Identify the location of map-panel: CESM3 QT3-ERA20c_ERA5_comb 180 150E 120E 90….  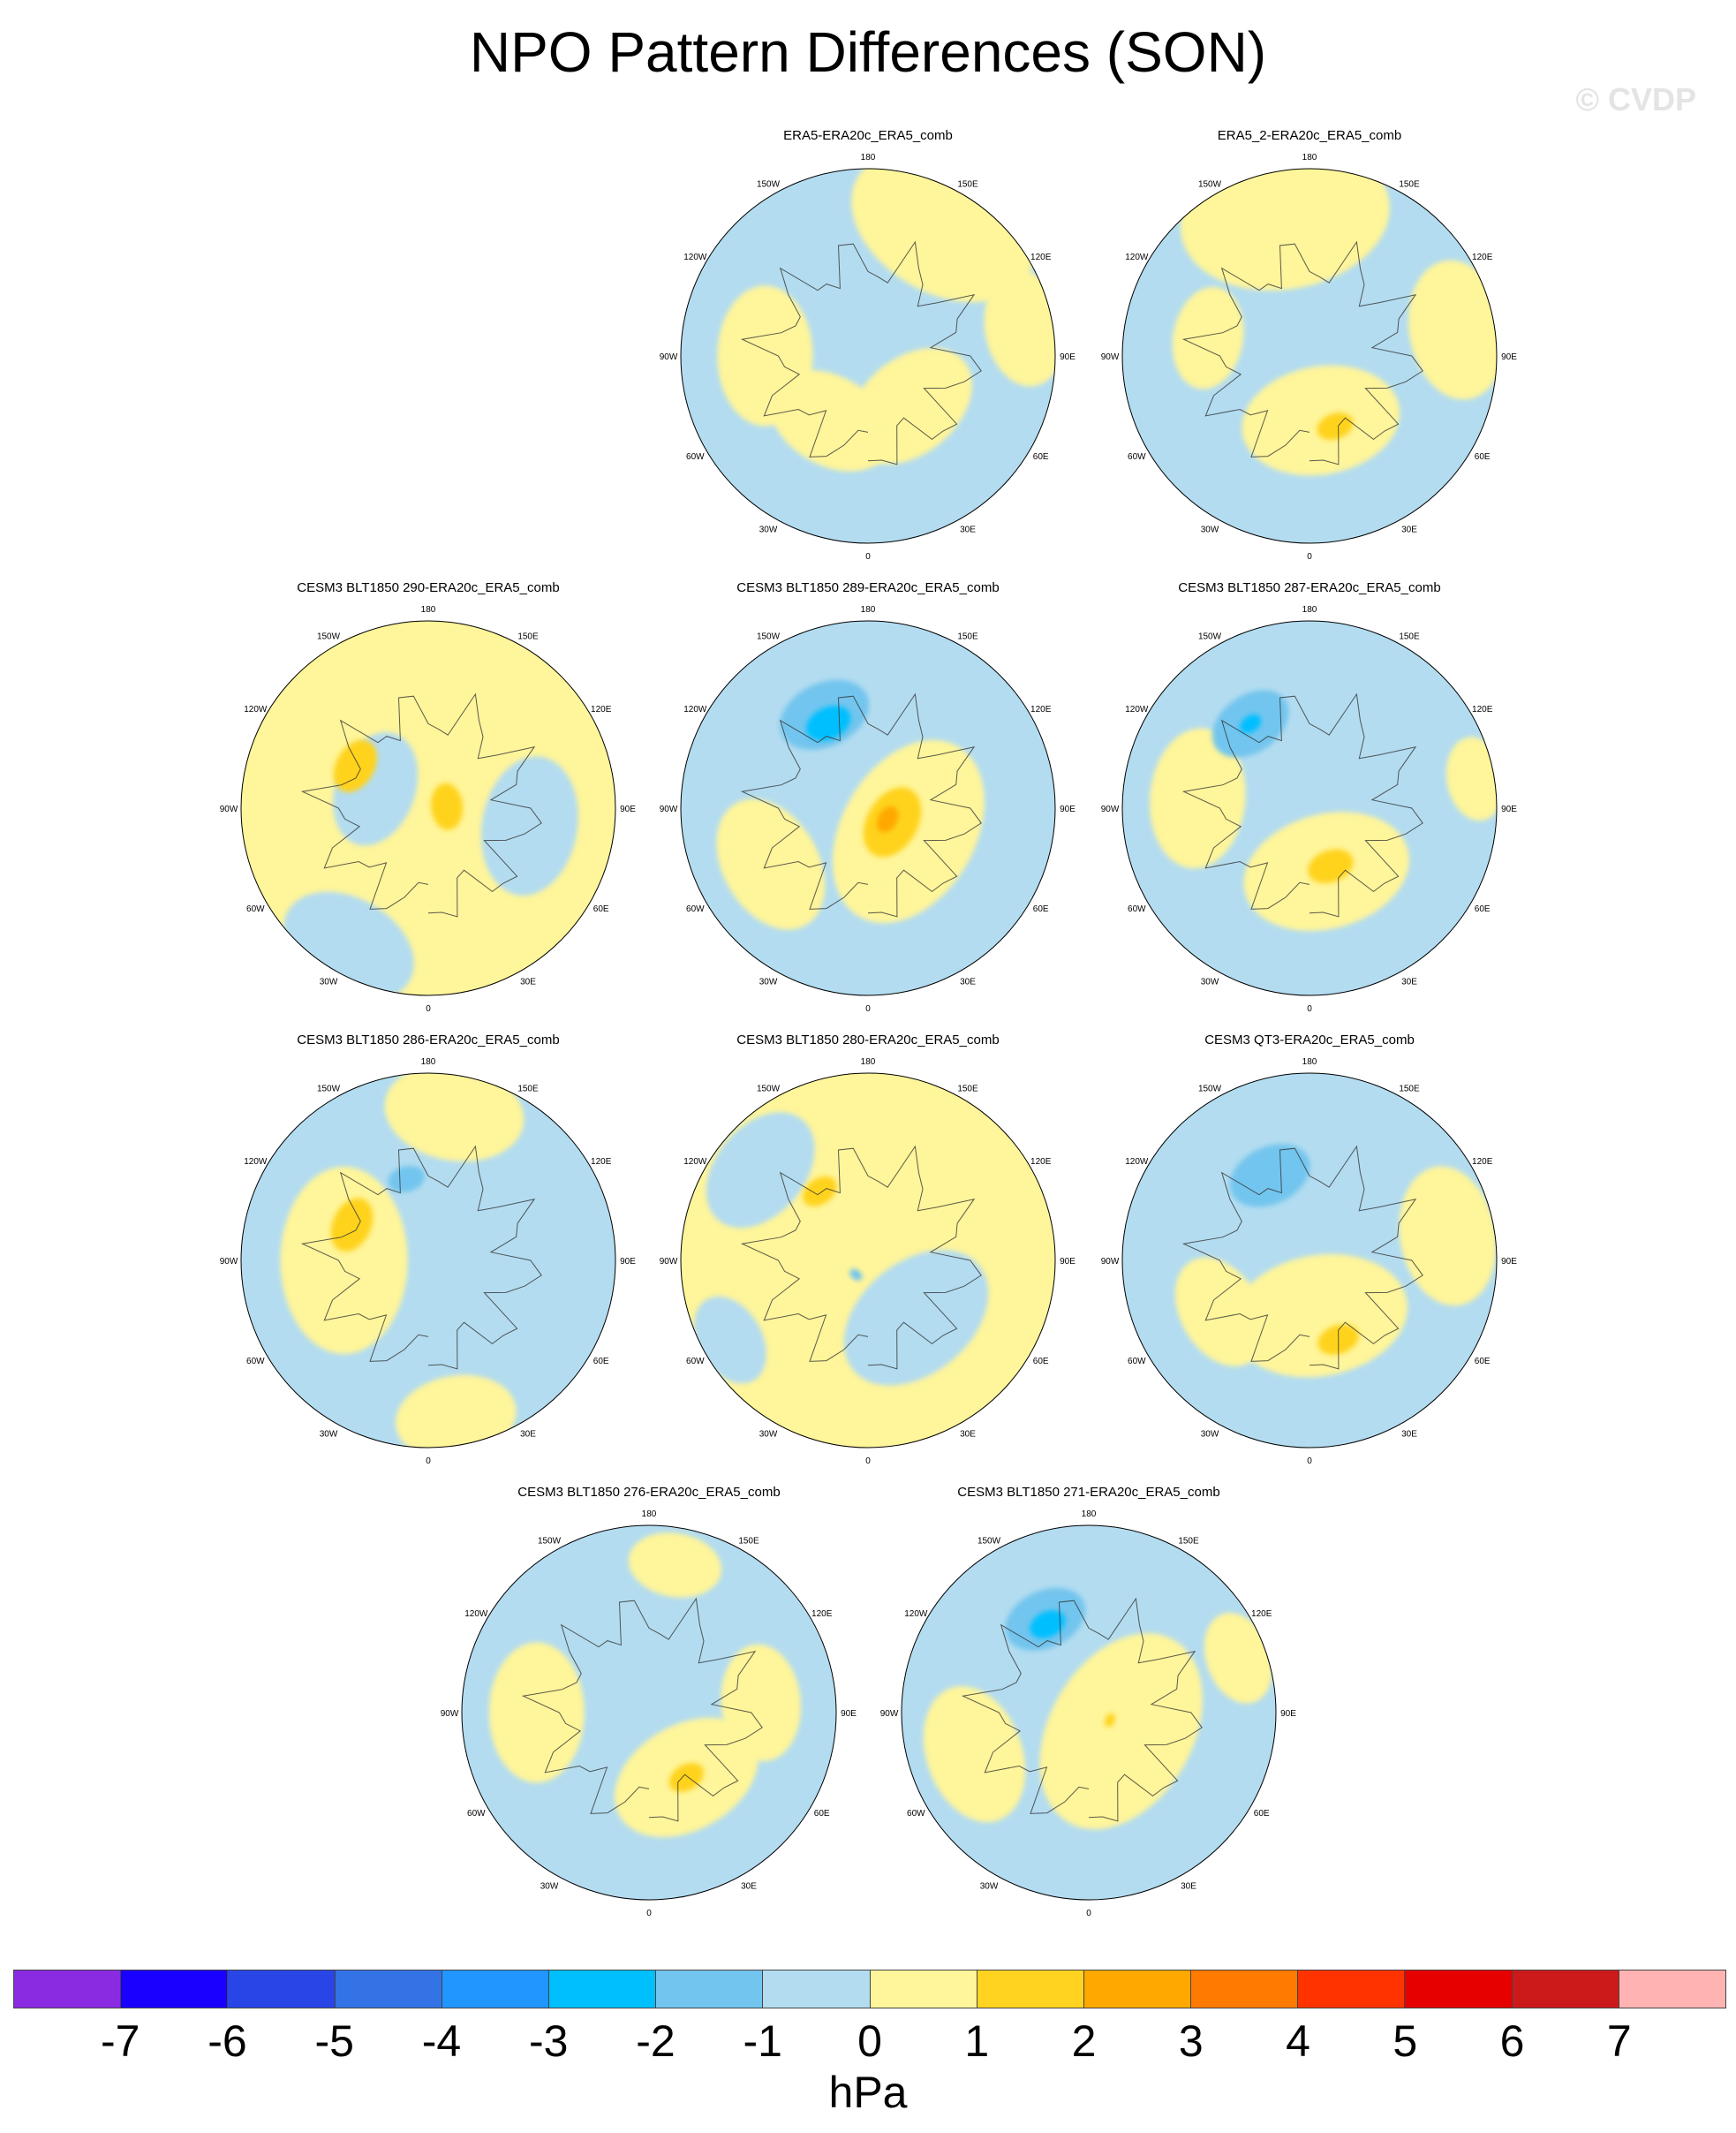
(1309, 1249).